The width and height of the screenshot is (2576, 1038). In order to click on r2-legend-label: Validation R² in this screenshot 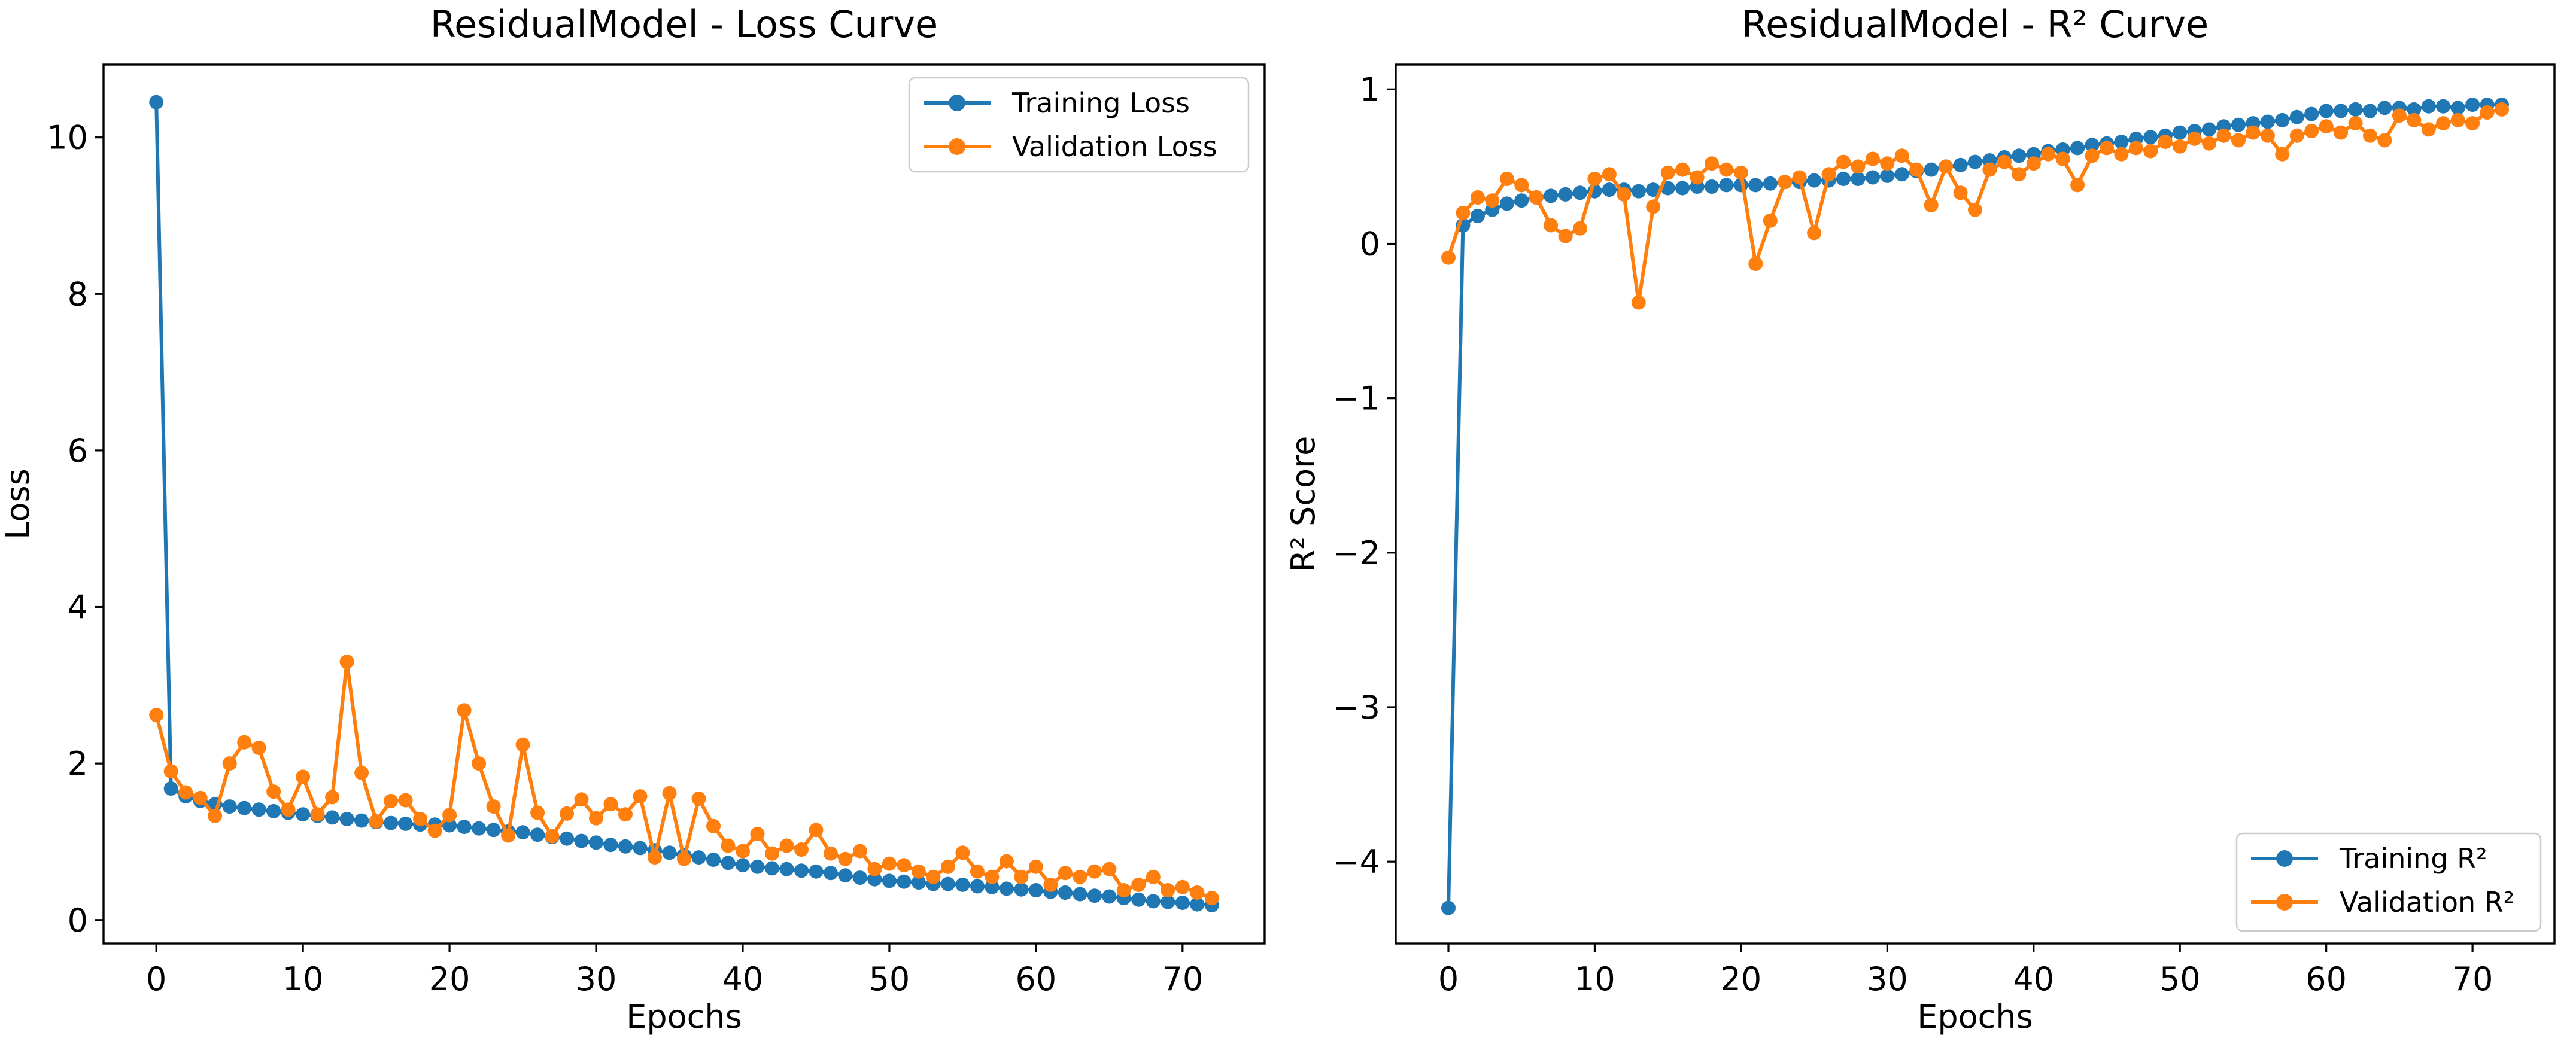, I will do `click(2427, 902)`.